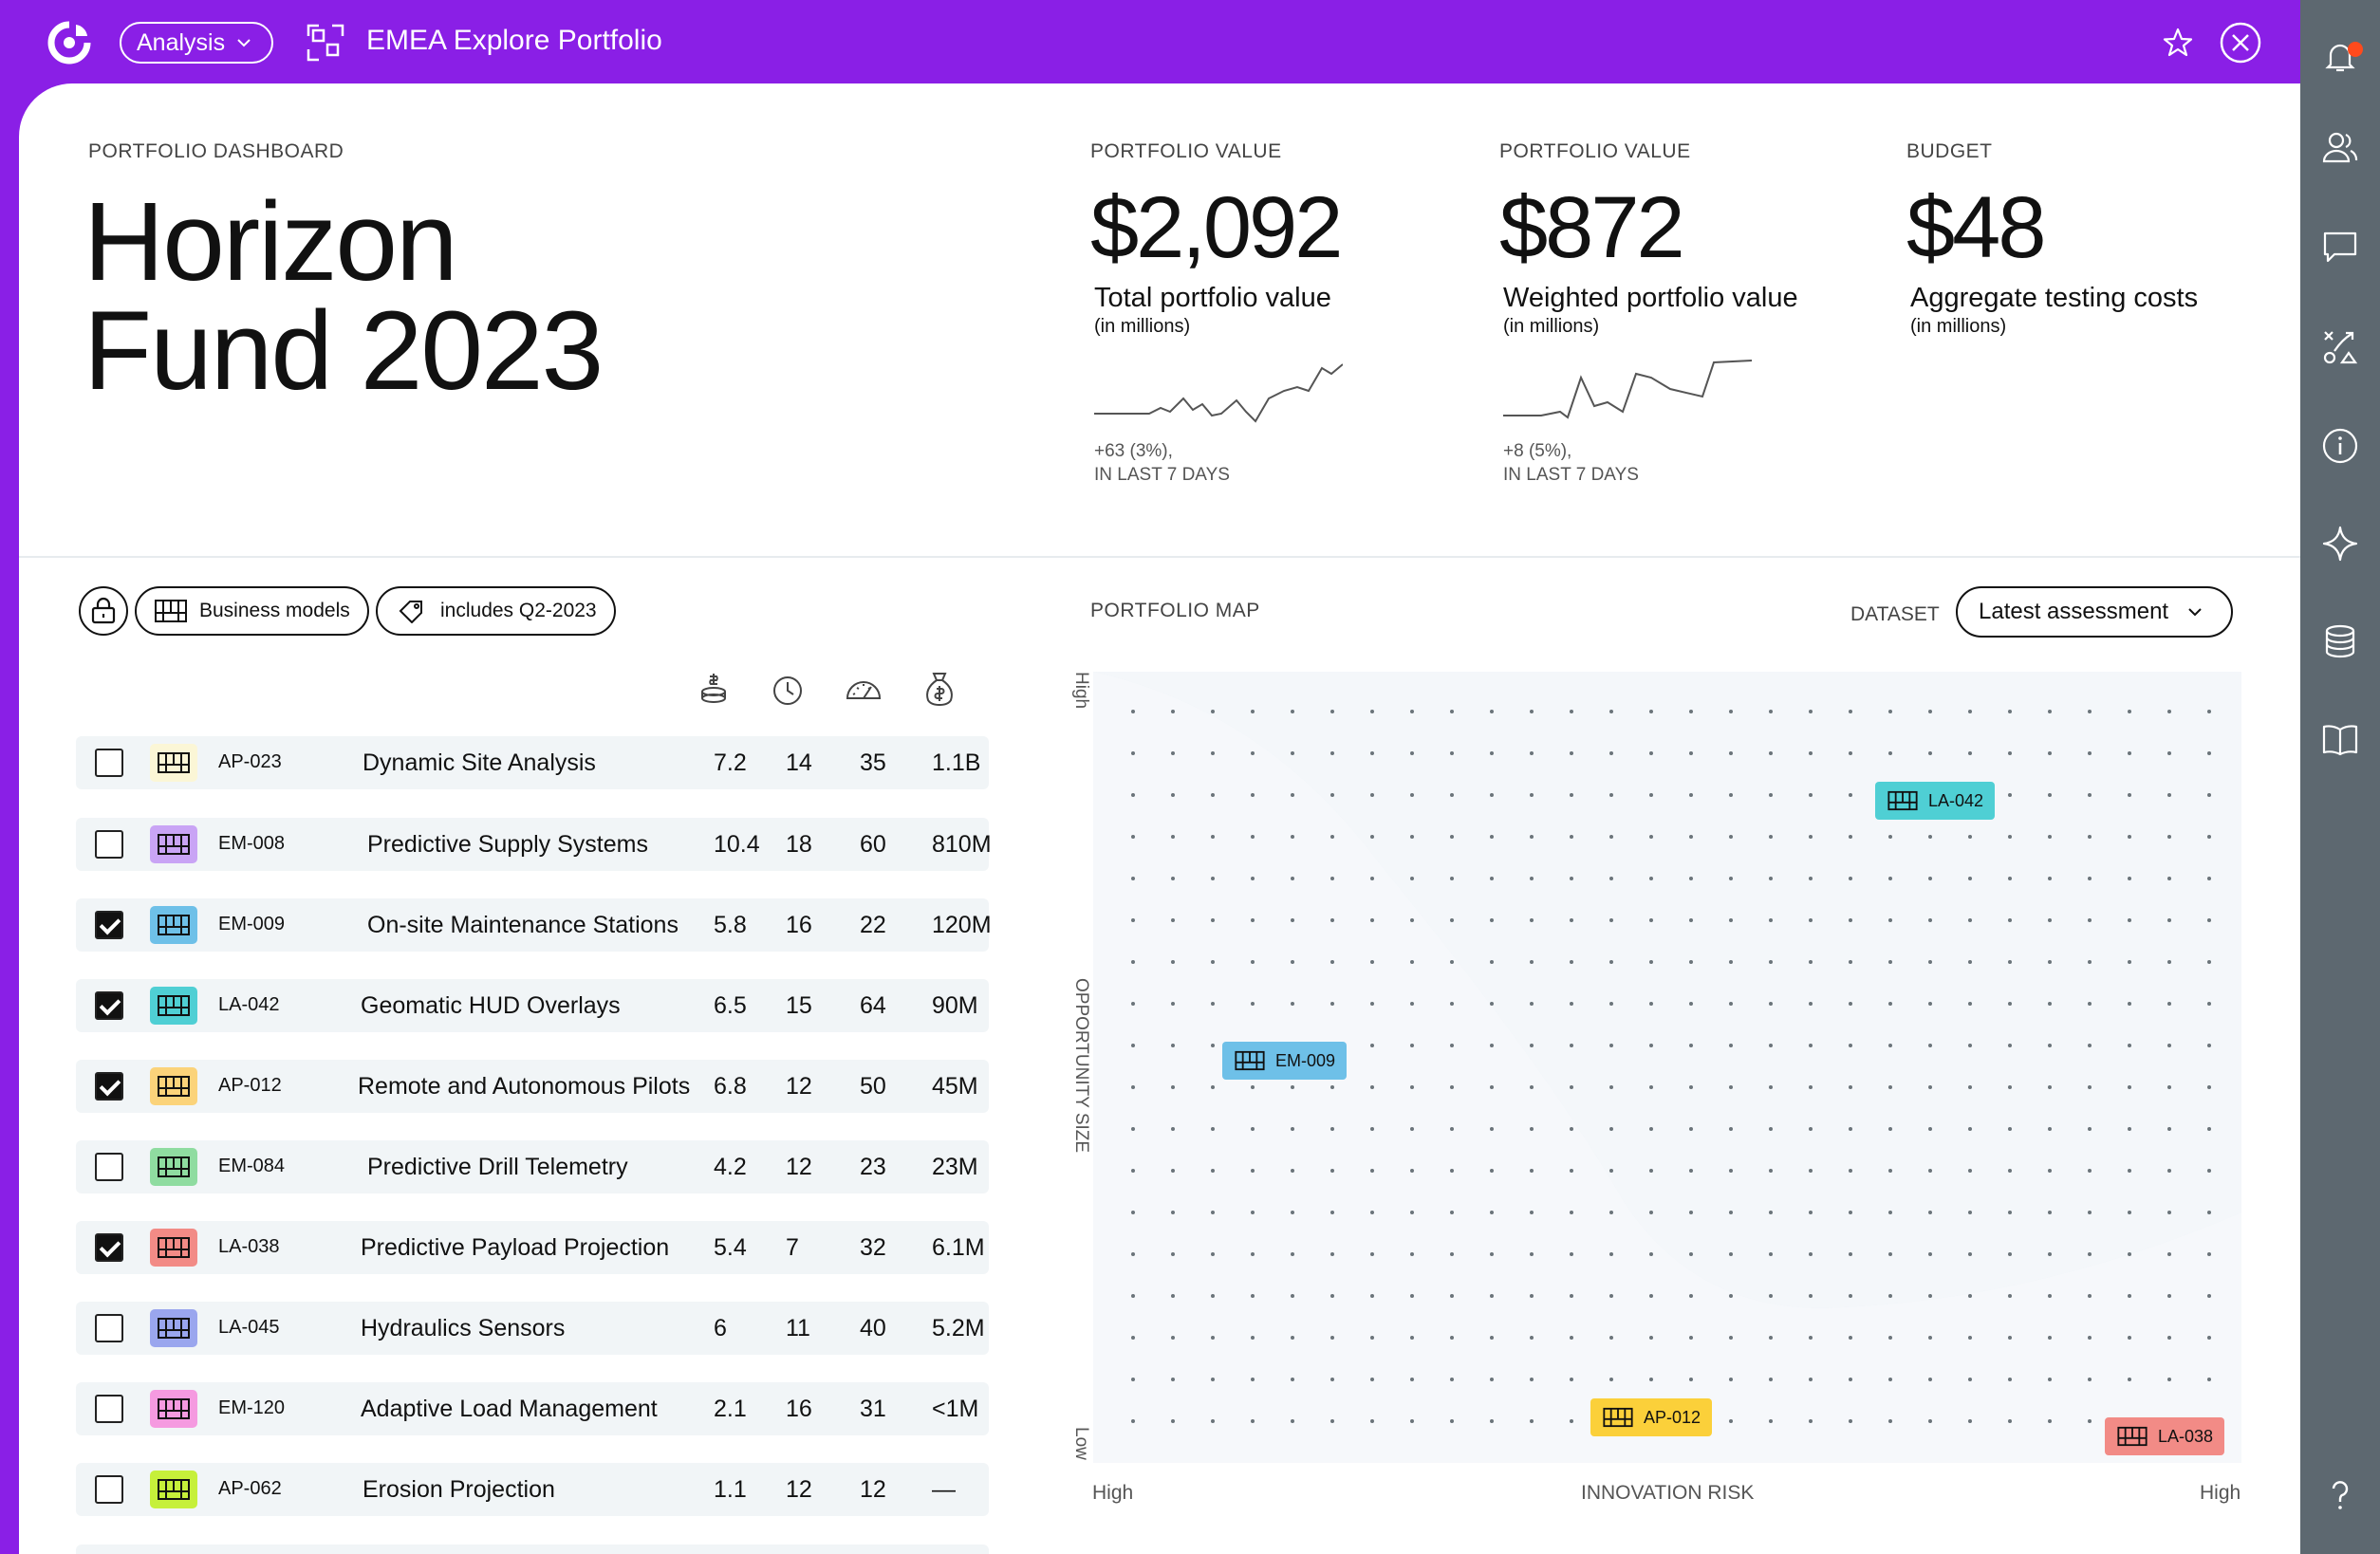 Image resolution: width=2380 pixels, height=1554 pixels. Describe the element at coordinates (250, 1085) in the screenshot. I see `row-code: AP-012` at that location.